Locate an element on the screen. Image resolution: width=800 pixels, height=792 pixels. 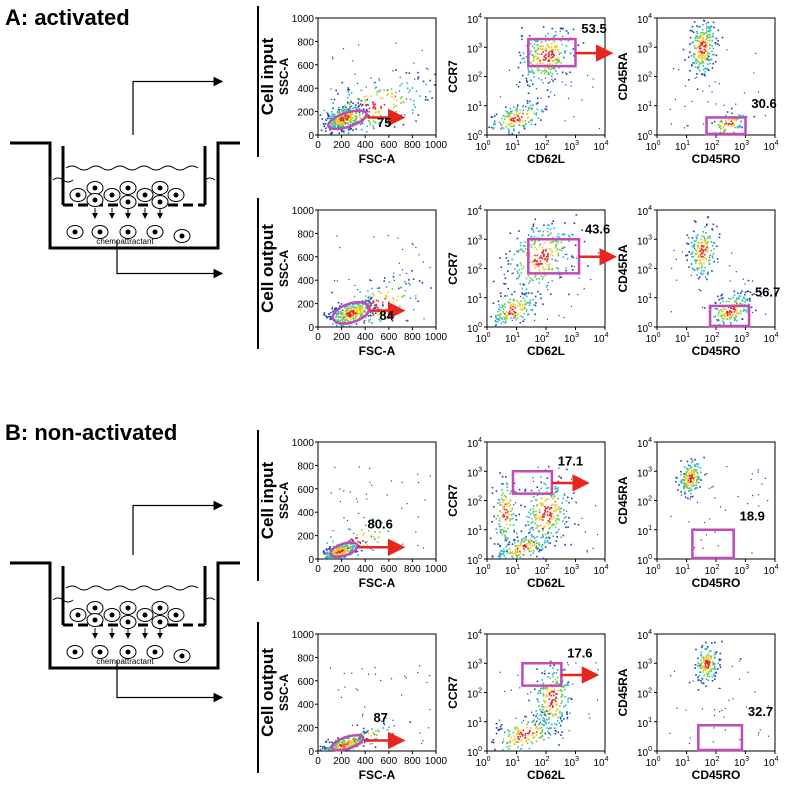
flow-arrow is located at coordinates (170, 259).